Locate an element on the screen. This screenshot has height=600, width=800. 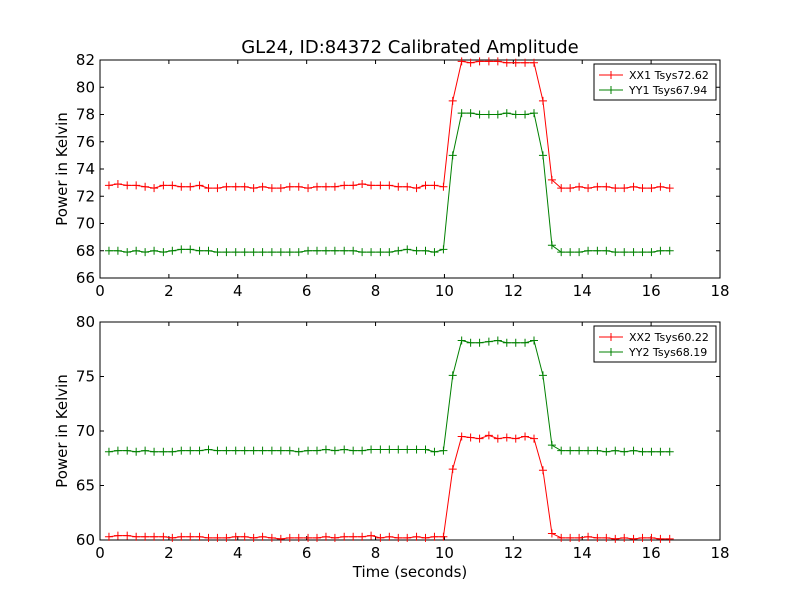
x-tick-label: 16 is located at coordinates (651, 553).